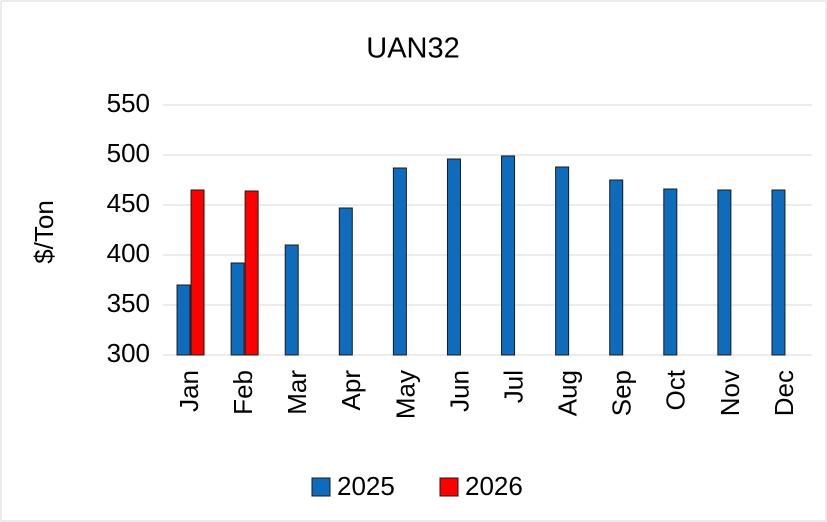 The width and height of the screenshot is (827, 522). Describe the element at coordinates (405, 394) in the screenshot. I see `x-tick-label: May` at that location.